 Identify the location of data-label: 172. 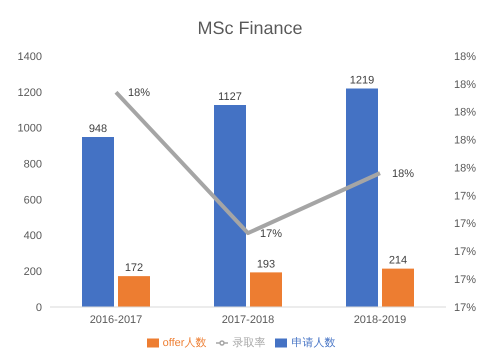
(134, 268).